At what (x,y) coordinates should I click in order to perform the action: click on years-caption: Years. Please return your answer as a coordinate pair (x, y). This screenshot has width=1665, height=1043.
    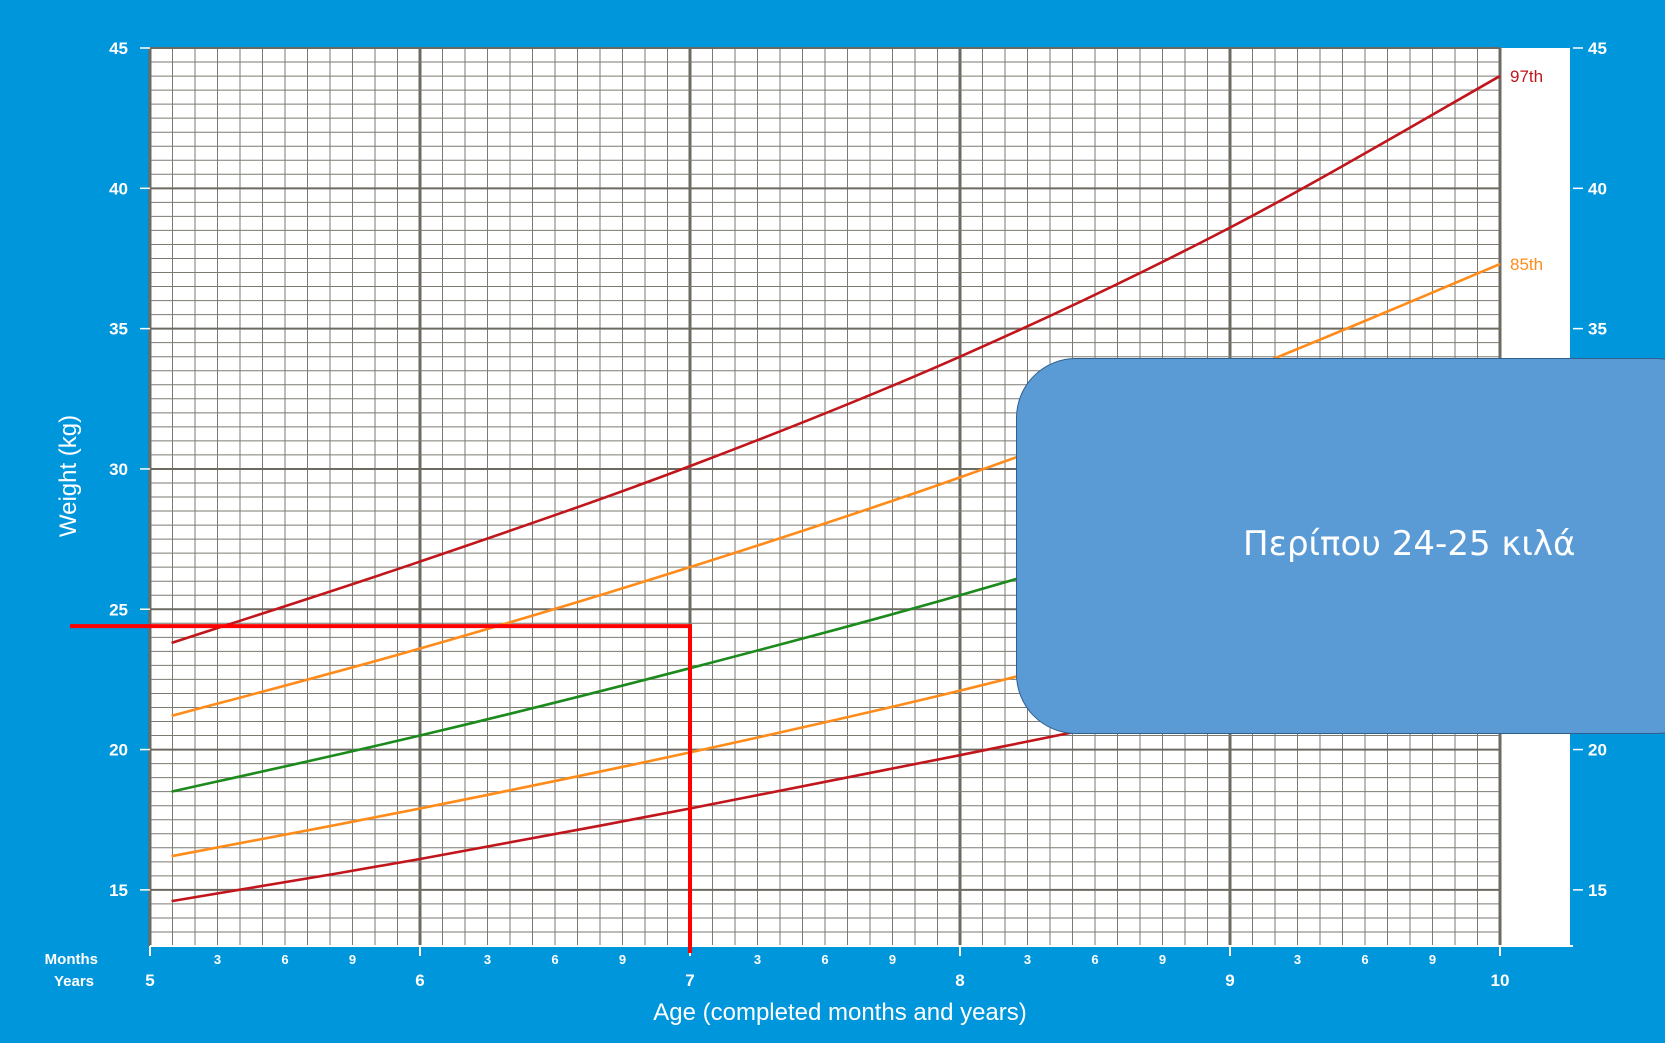
    Looking at the image, I should click on (74, 981).